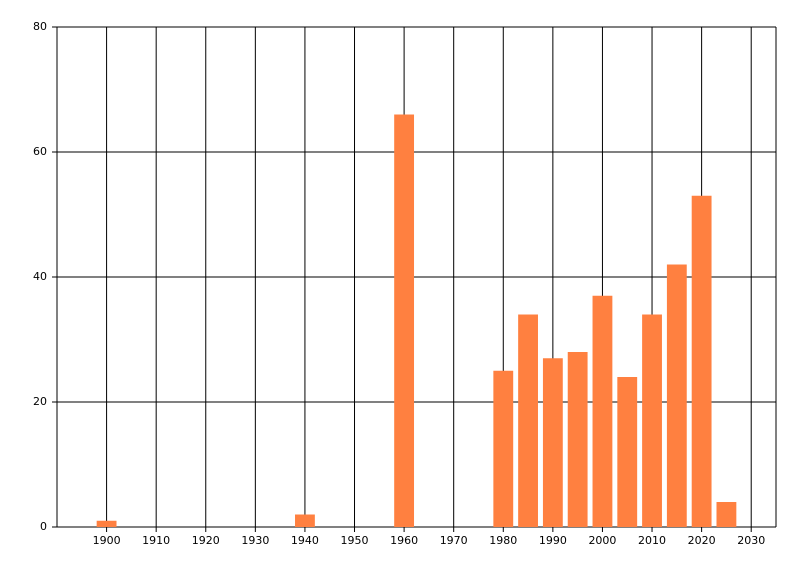 The image size is (800, 576). I want to click on x-tick-label: 2030, so click(751, 540).